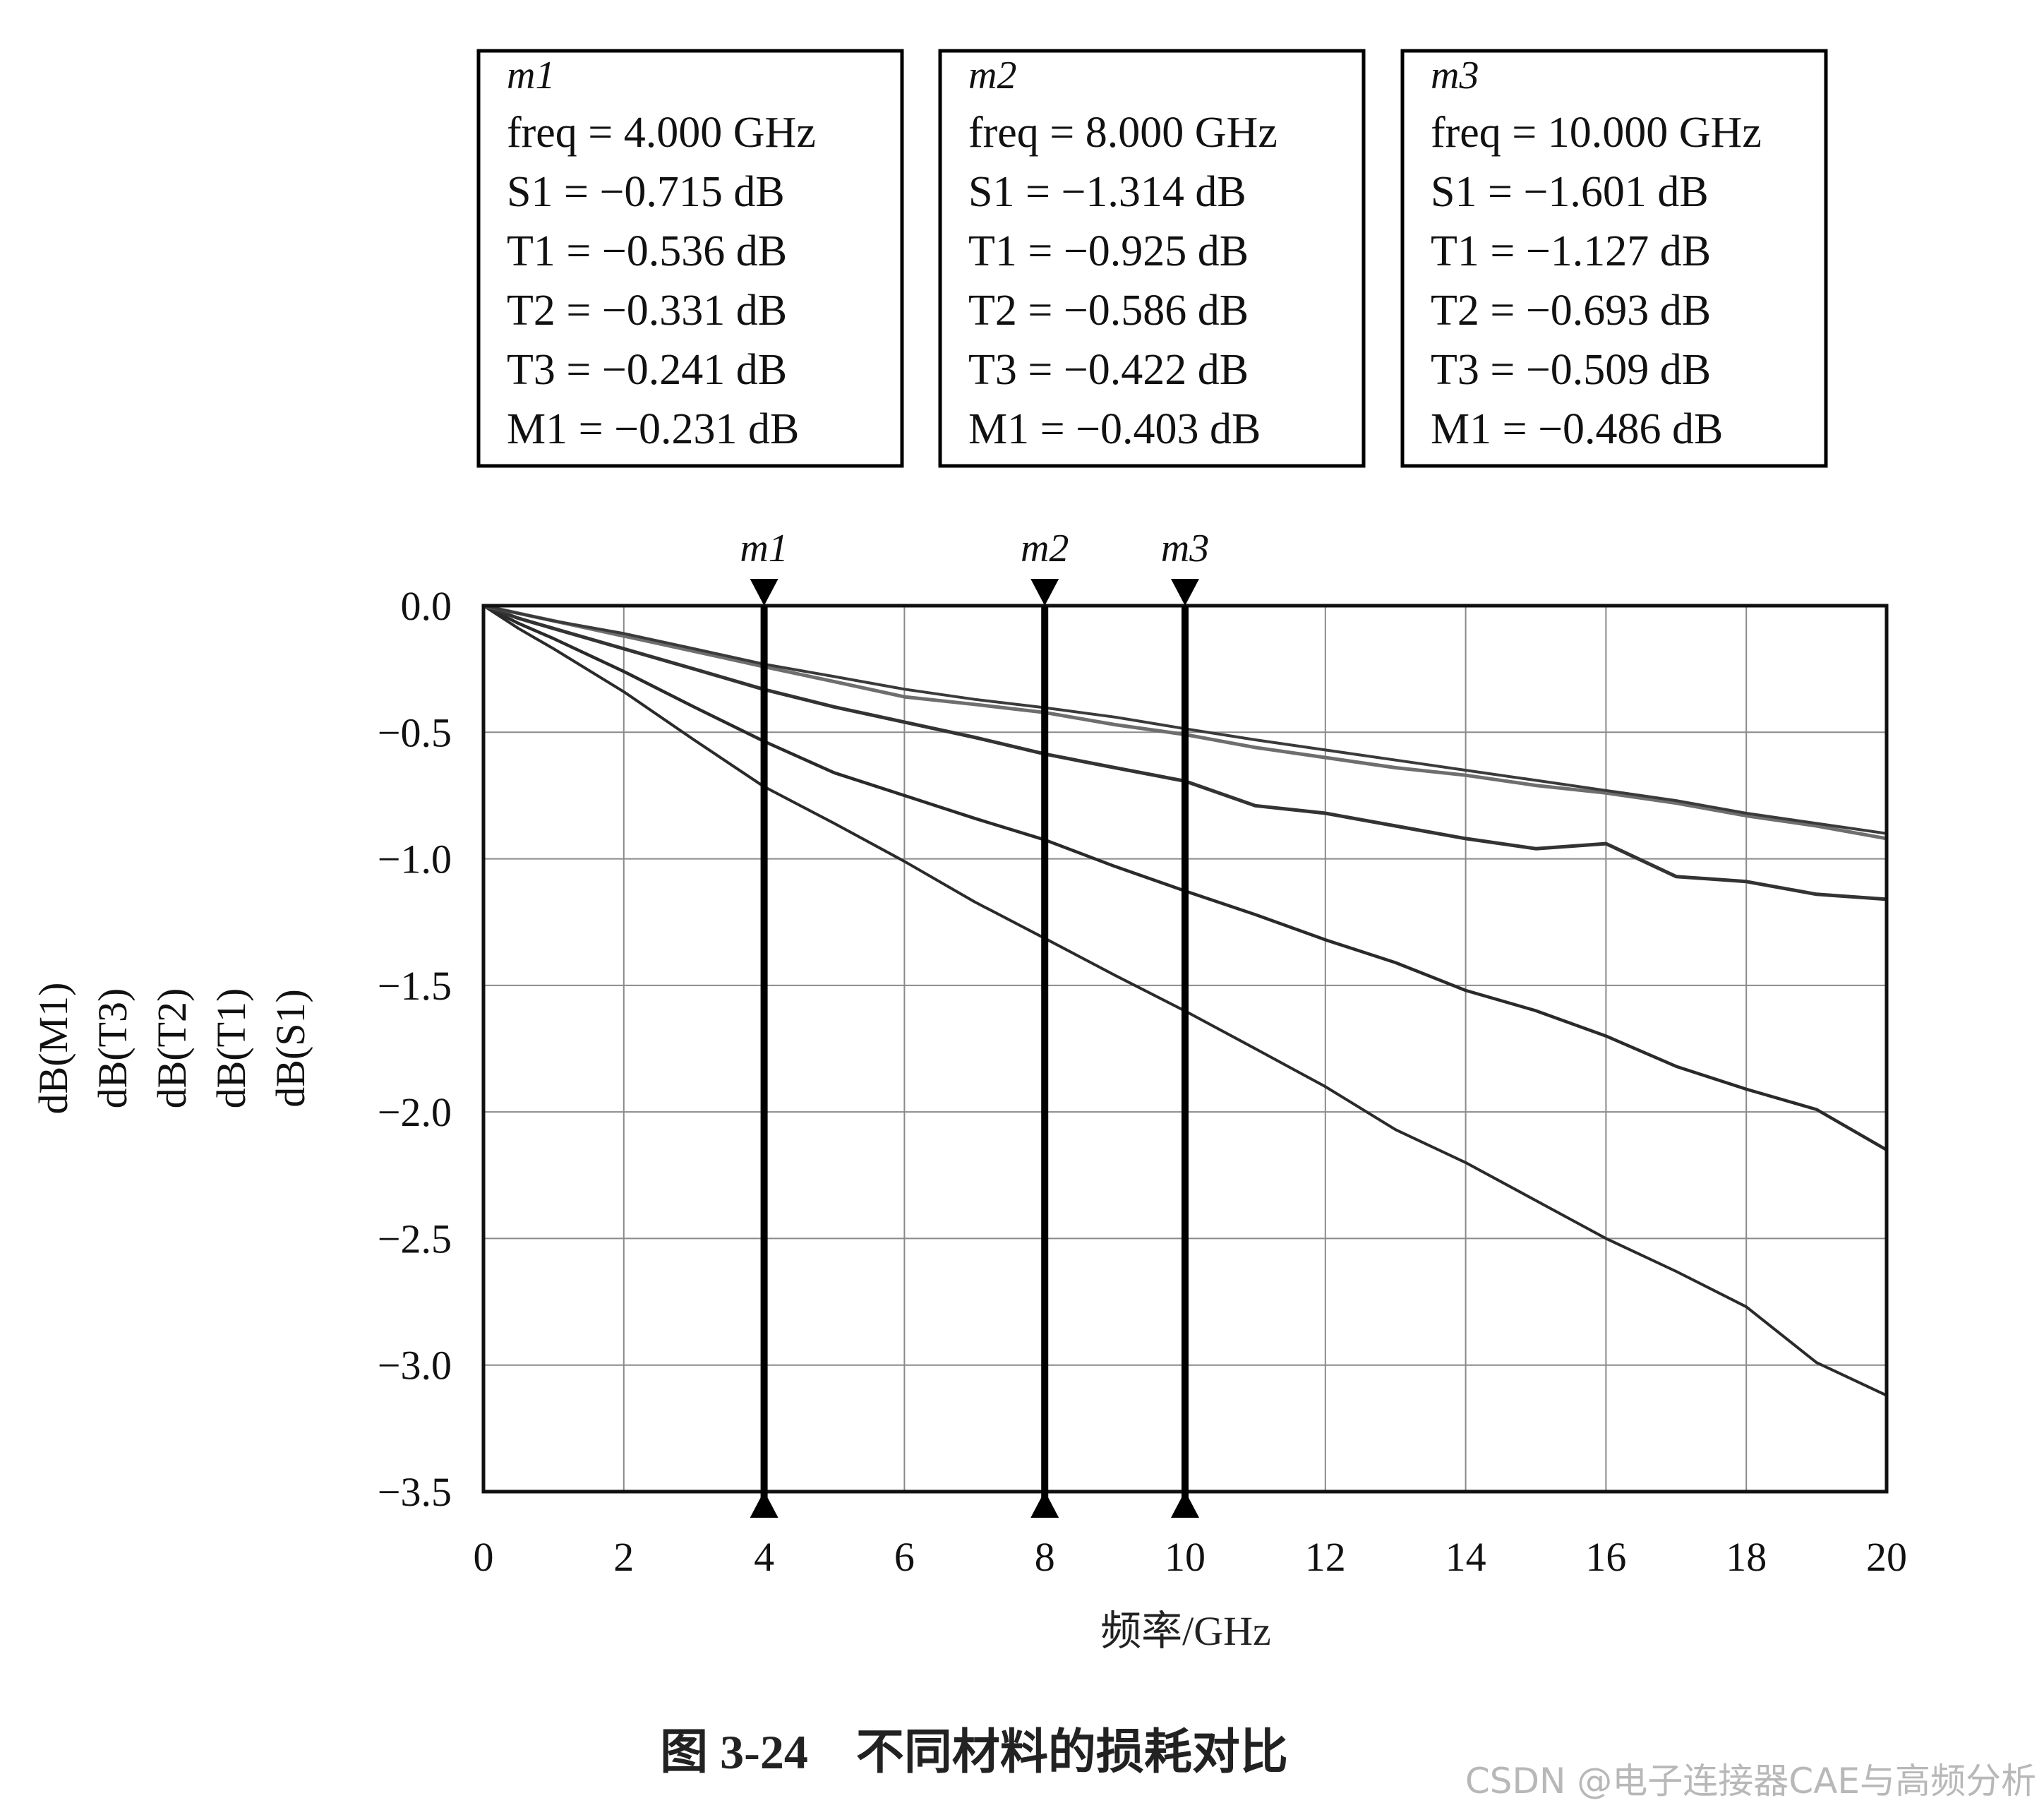  I want to click on marker-label-m2: m2, so click(1045, 548).